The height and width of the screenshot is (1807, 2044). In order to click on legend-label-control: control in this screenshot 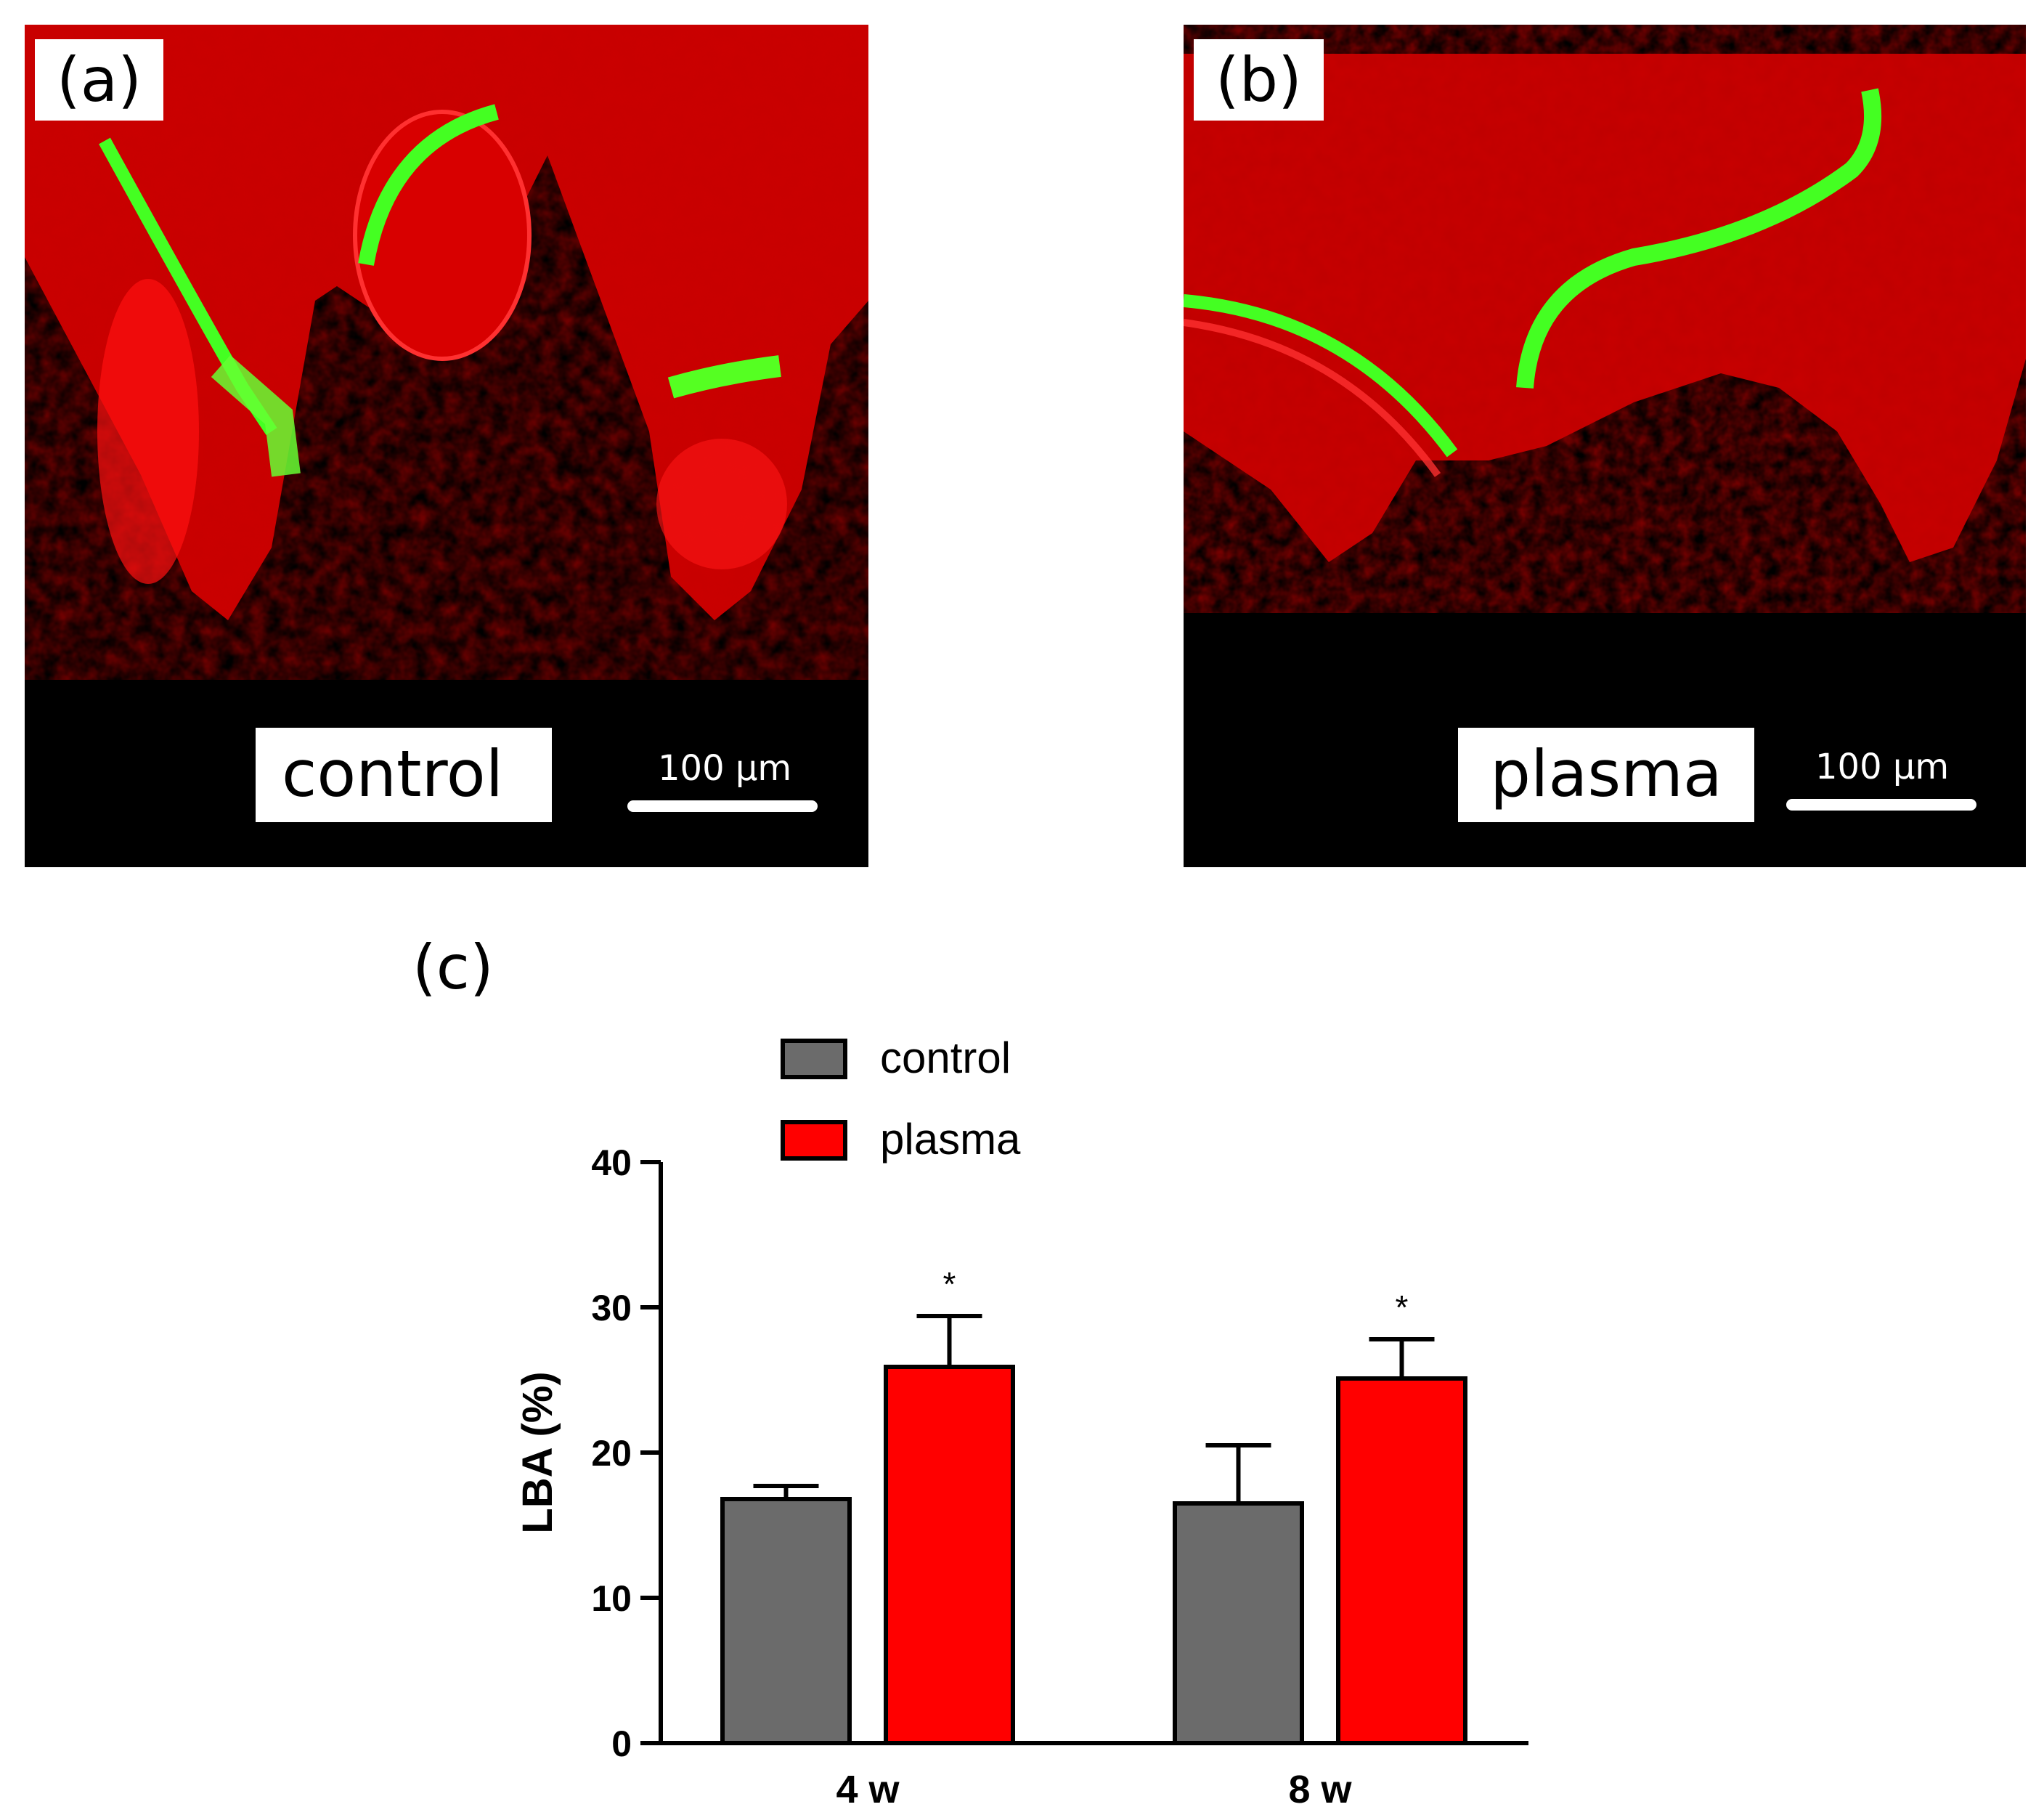, I will do `click(945, 1058)`.